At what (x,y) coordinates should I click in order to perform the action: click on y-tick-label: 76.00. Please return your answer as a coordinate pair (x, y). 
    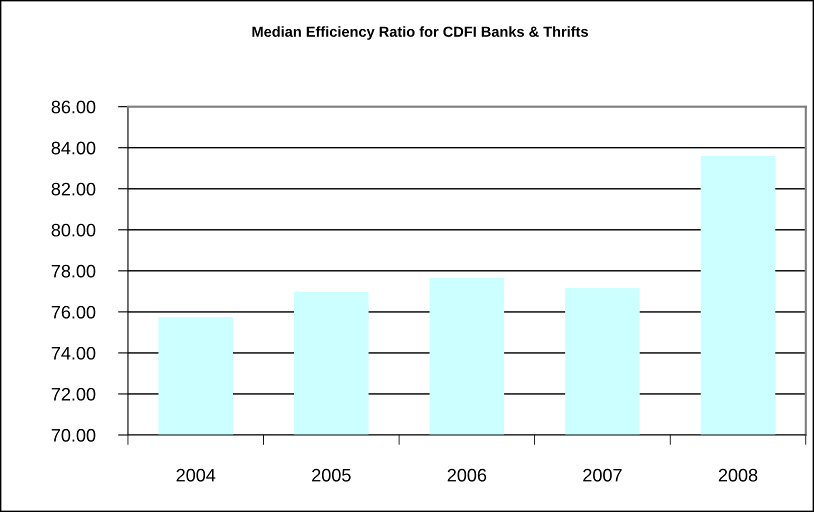
    Looking at the image, I should click on (74, 312).